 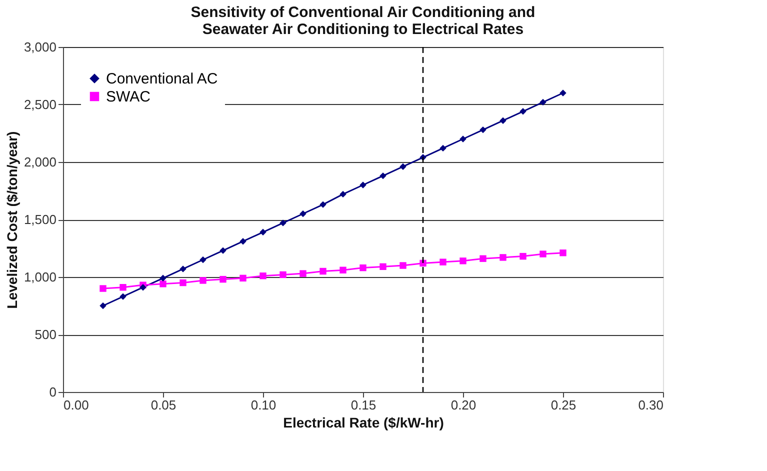 What do you see at coordinates (163, 405) in the screenshot?
I see `x-tick-label: 0.05` at bounding box center [163, 405].